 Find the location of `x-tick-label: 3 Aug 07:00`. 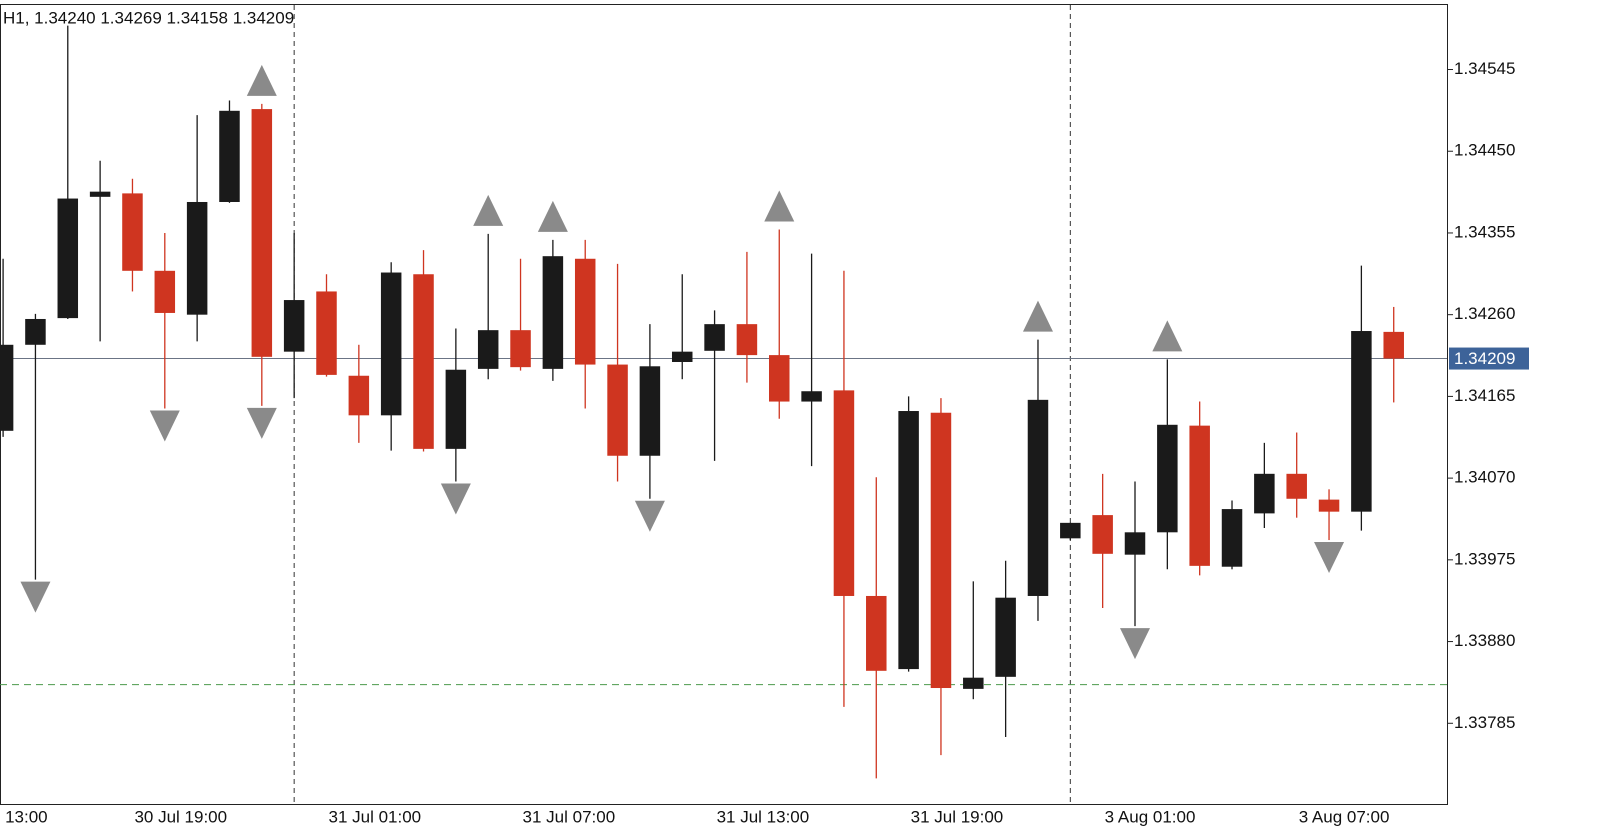

x-tick-label: 3 Aug 07:00 is located at coordinates (1344, 816).